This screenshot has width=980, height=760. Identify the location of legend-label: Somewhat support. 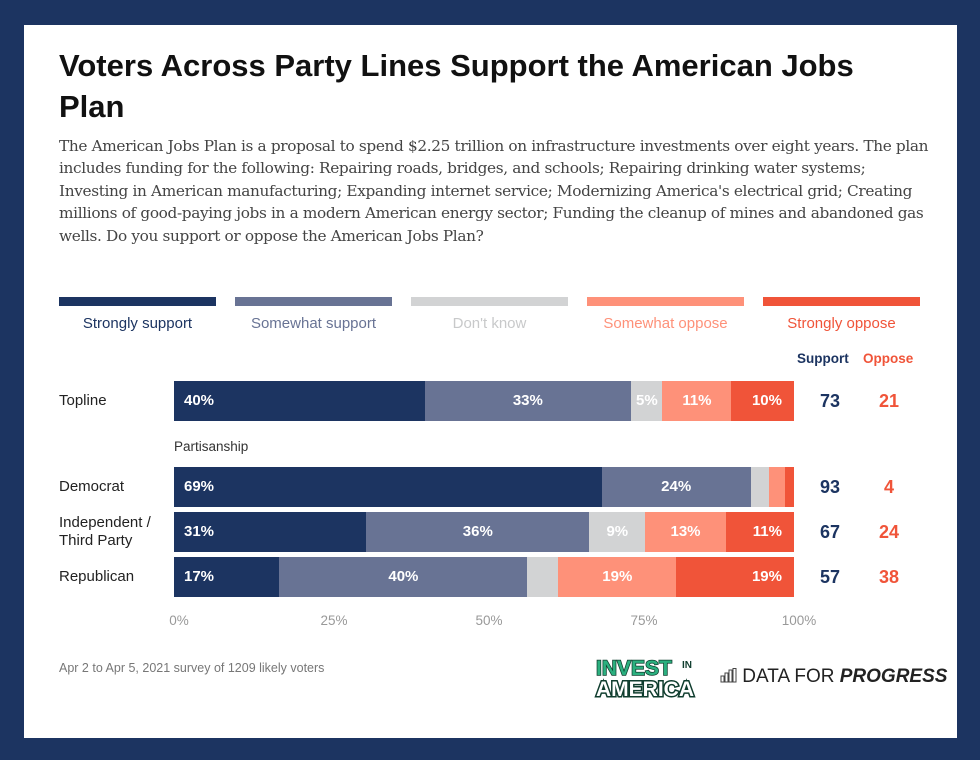
(313, 323).